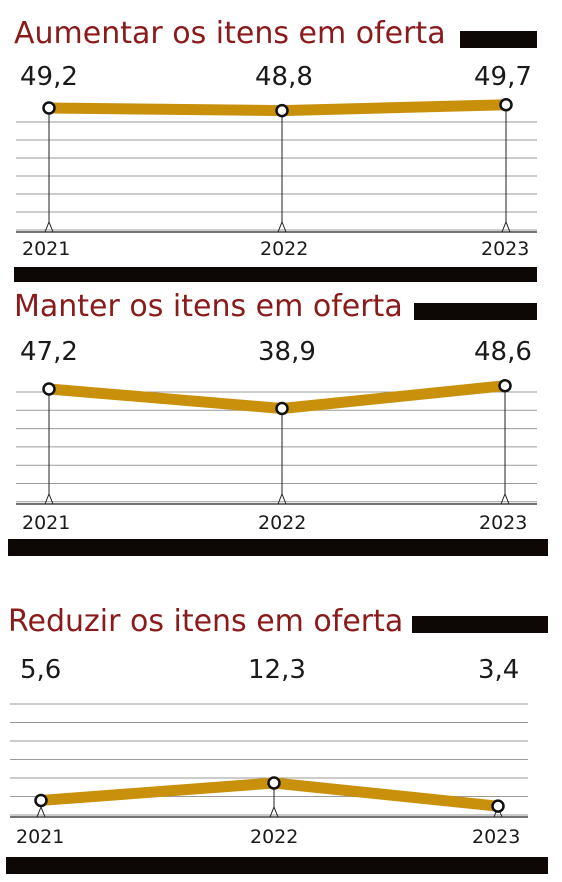 The width and height of the screenshot is (562, 882). What do you see at coordinates (230, 33) in the screenshot?
I see `panel-title: Aumentar os itens em oferta` at bounding box center [230, 33].